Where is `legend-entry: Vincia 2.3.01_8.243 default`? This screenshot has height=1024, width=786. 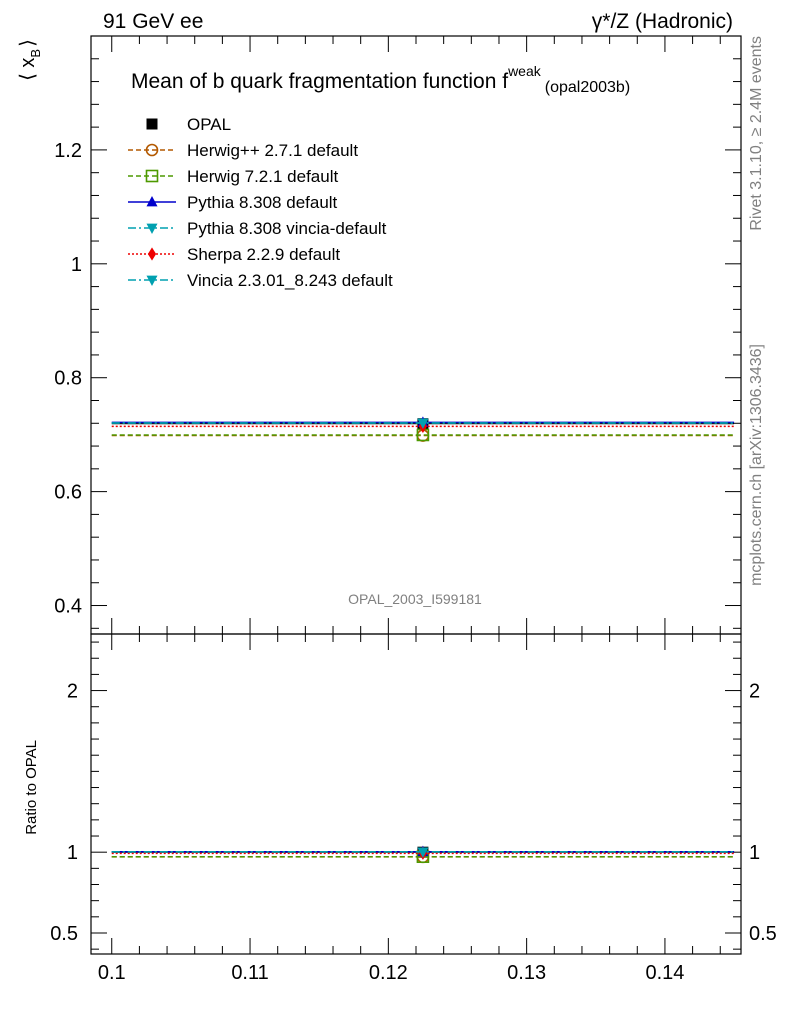 legend-entry: Vincia 2.3.01_8.243 default is located at coordinates (260, 280).